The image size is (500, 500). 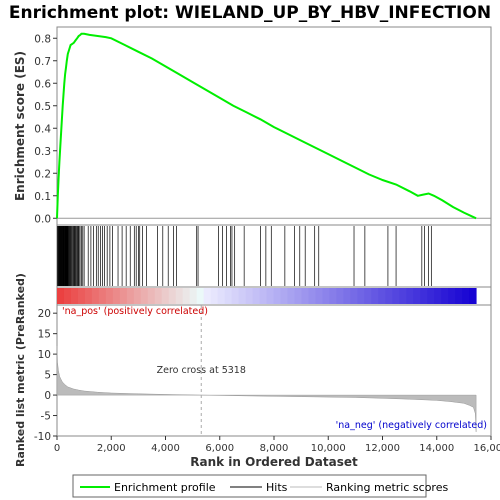 I want to click on na-pos-label: 'na_pos' (positively correlated), so click(x=135, y=311).